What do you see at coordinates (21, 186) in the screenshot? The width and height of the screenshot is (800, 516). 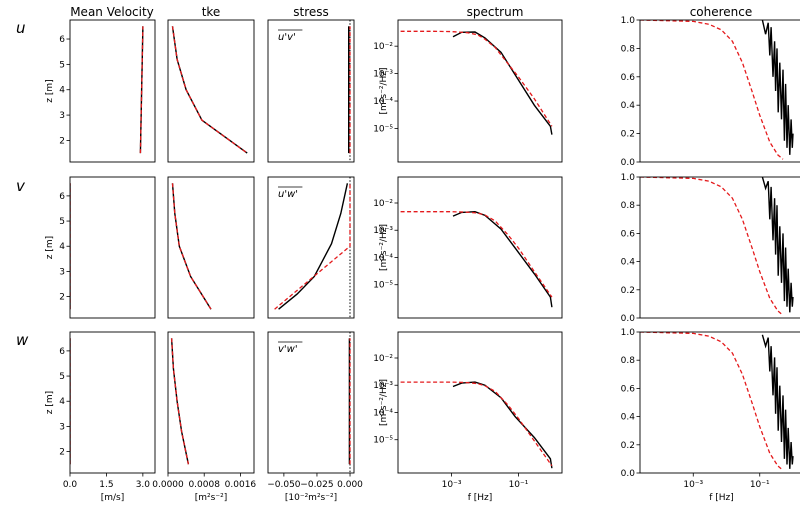 I see `row-label-v: v` at bounding box center [21, 186].